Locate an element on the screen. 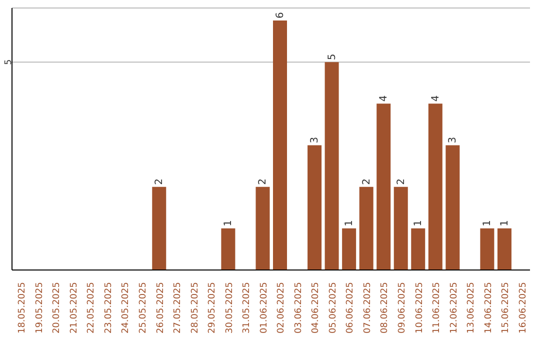 This screenshot has width=540, height=340. x-tick-label: 29.05.2025 is located at coordinates (213, 308).